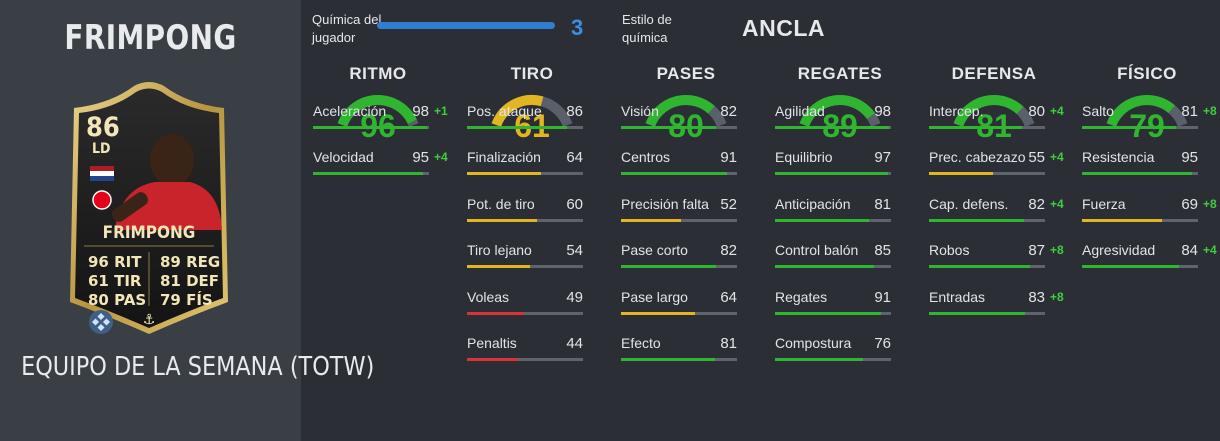  I want to click on stat-row: Visión 82, so click(693, 118).